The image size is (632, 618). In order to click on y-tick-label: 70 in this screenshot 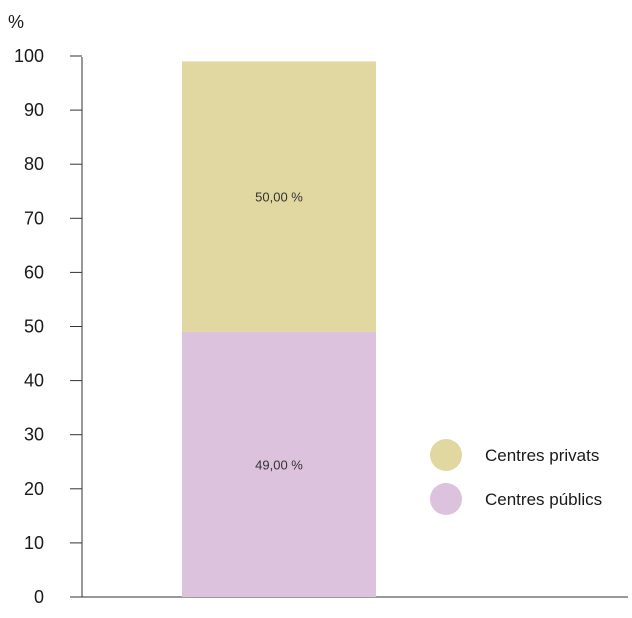, I will do `click(34, 218)`.